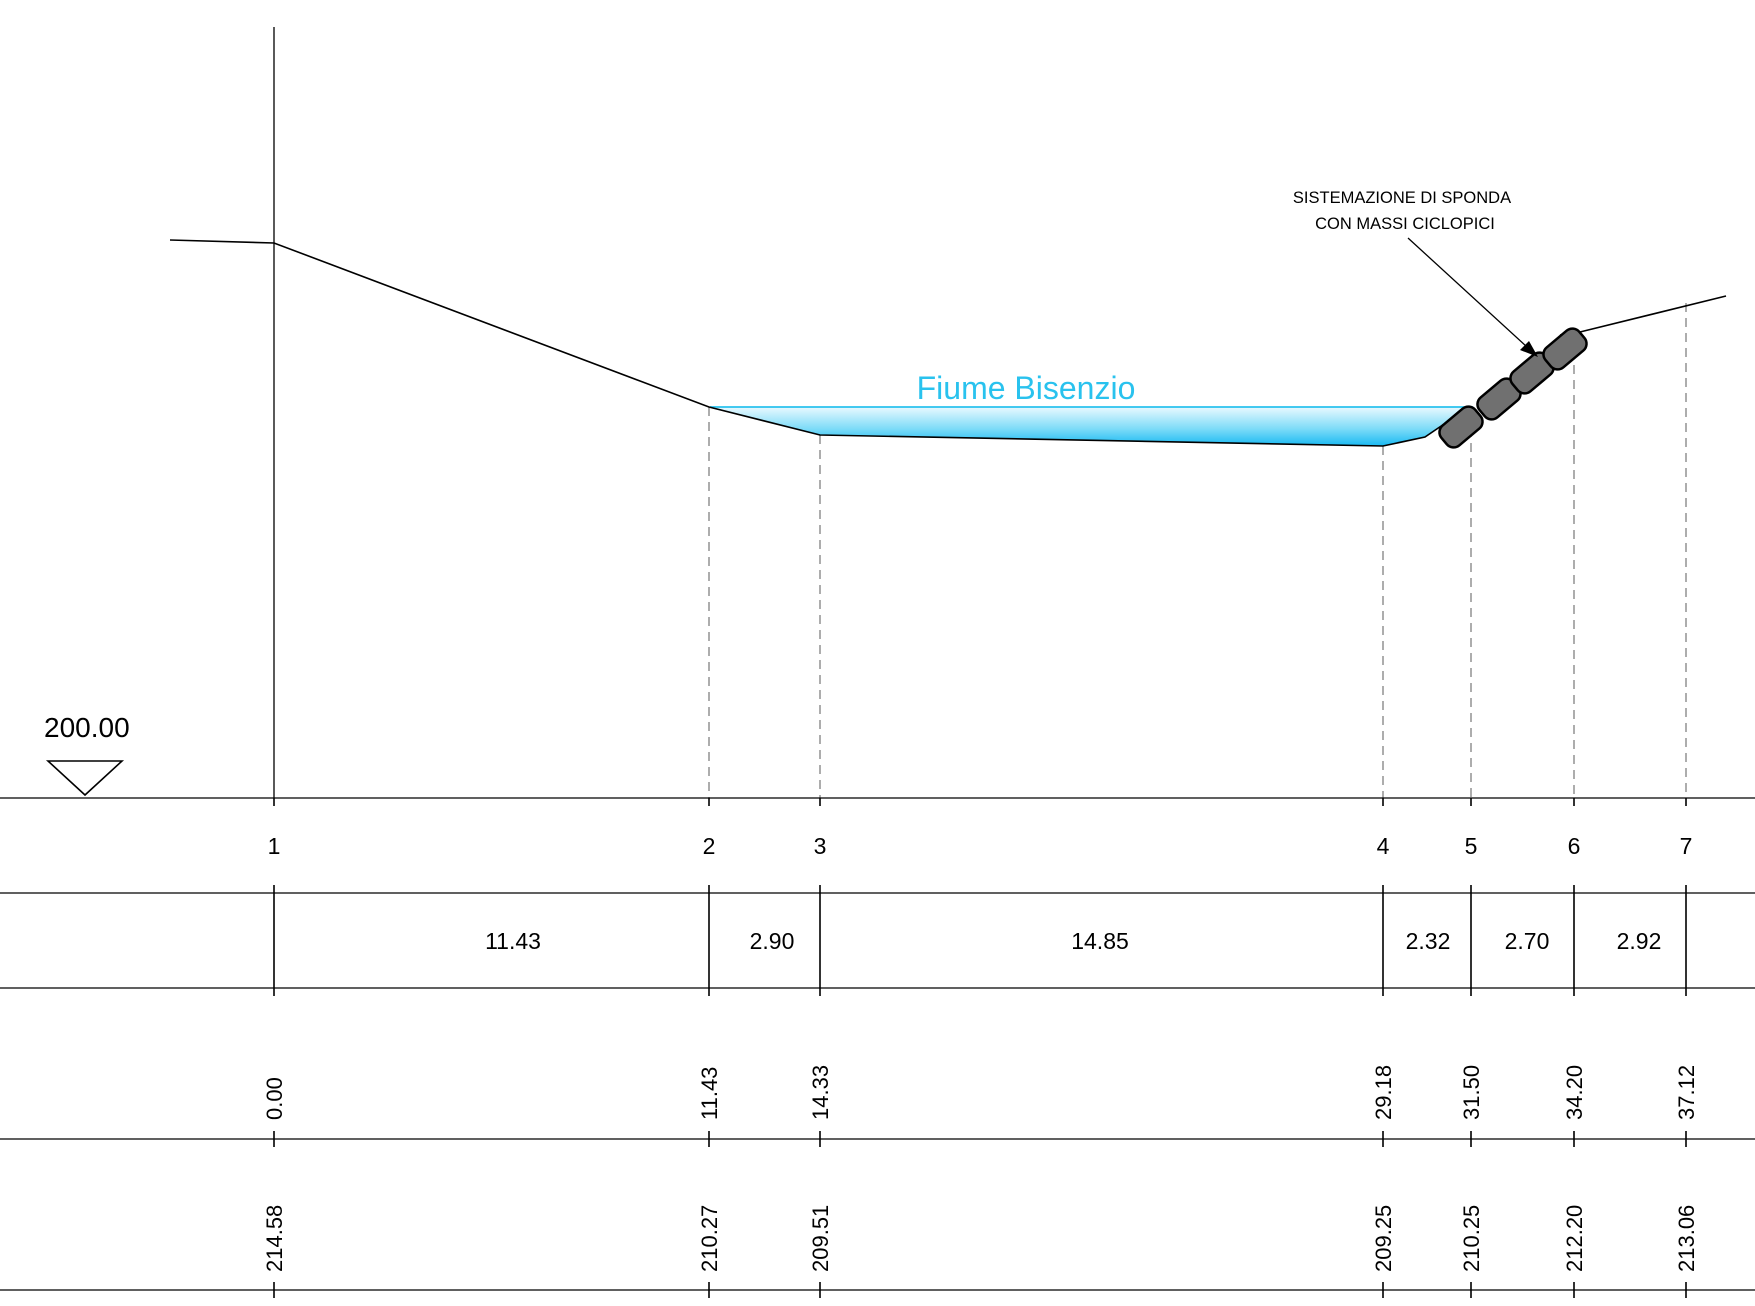 This screenshot has width=1755, height=1306. What do you see at coordinates (274, 1098) in the screenshot?
I see `progressive-distance: 0.00` at bounding box center [274, 1098].